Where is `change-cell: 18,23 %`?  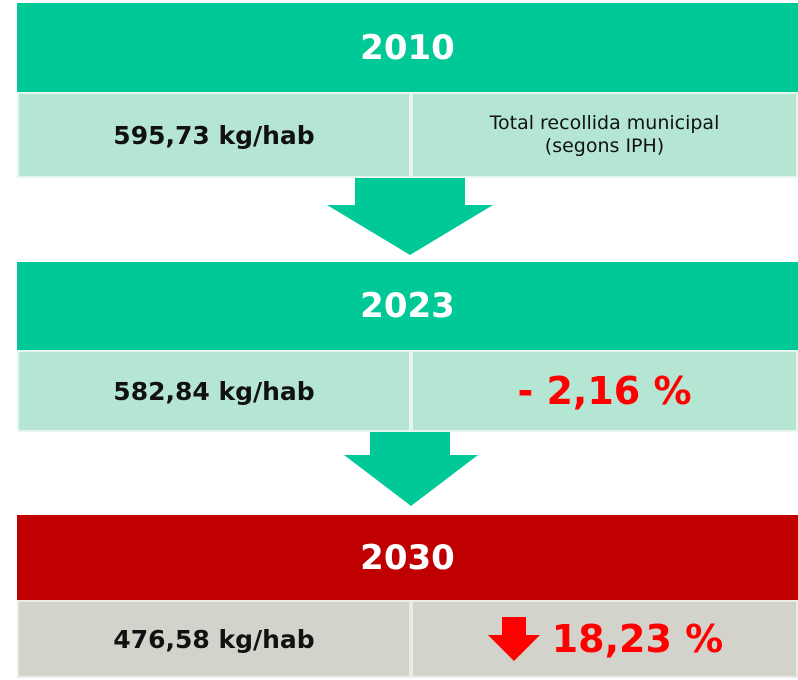 change-cell: 18,23 % is located at coordinates (604, 639).